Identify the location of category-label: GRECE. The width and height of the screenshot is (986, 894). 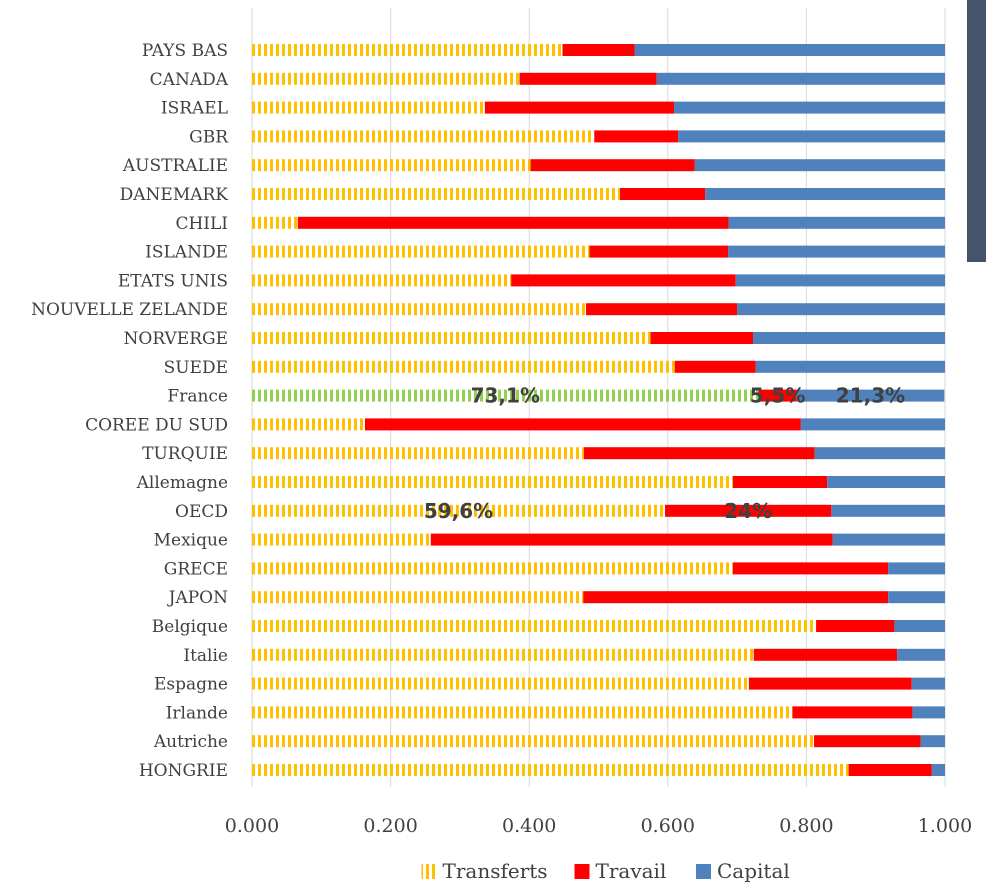
(196, 569).